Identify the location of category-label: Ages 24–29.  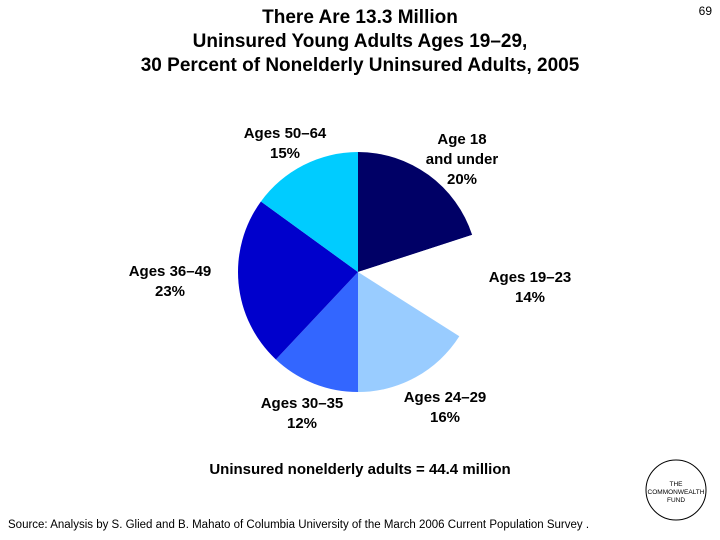
(445, 397).